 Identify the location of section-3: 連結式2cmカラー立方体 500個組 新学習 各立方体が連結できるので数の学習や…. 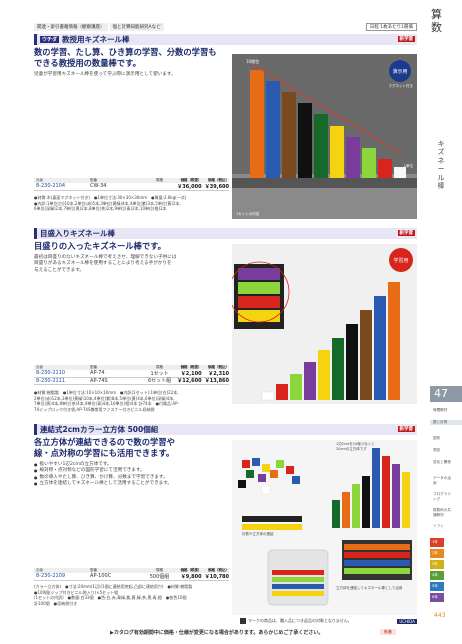
(225, 456).